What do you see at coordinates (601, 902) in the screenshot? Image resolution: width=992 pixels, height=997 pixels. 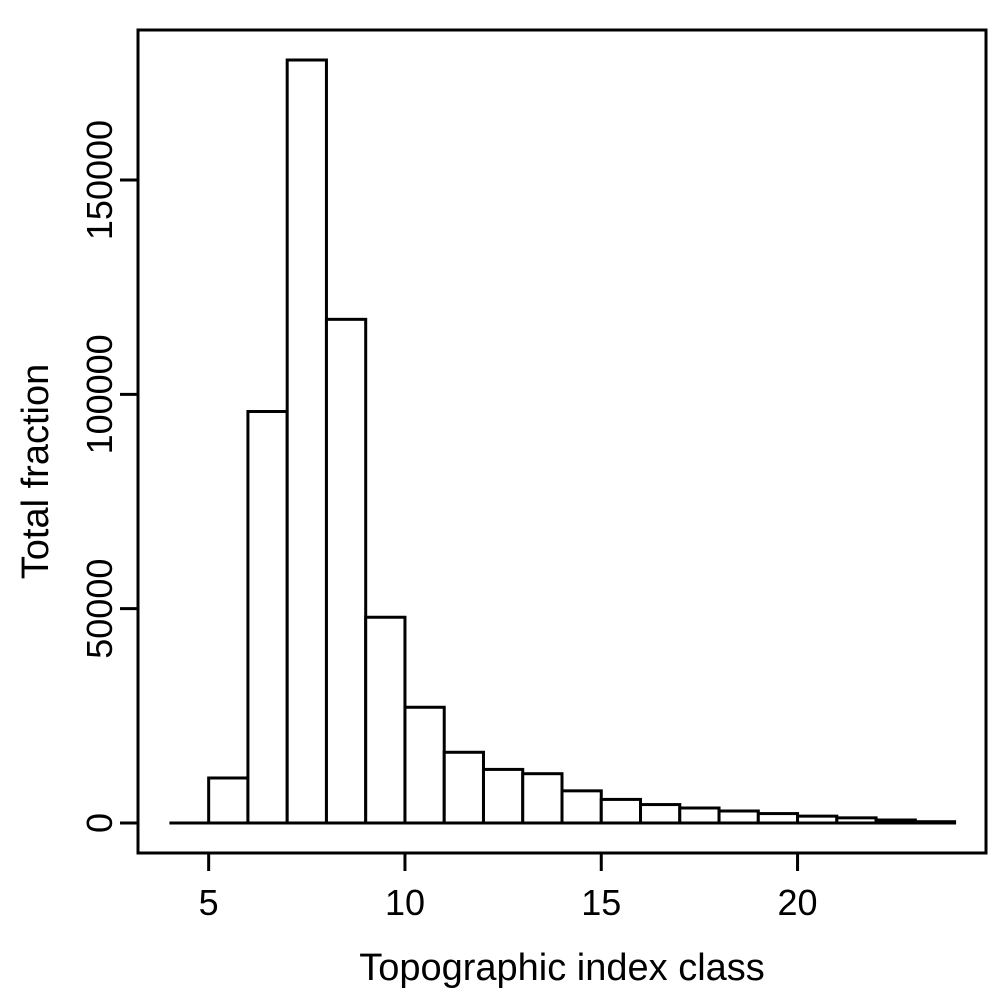 I see `x-tick-label: 15` at bounding box center [601, 902].